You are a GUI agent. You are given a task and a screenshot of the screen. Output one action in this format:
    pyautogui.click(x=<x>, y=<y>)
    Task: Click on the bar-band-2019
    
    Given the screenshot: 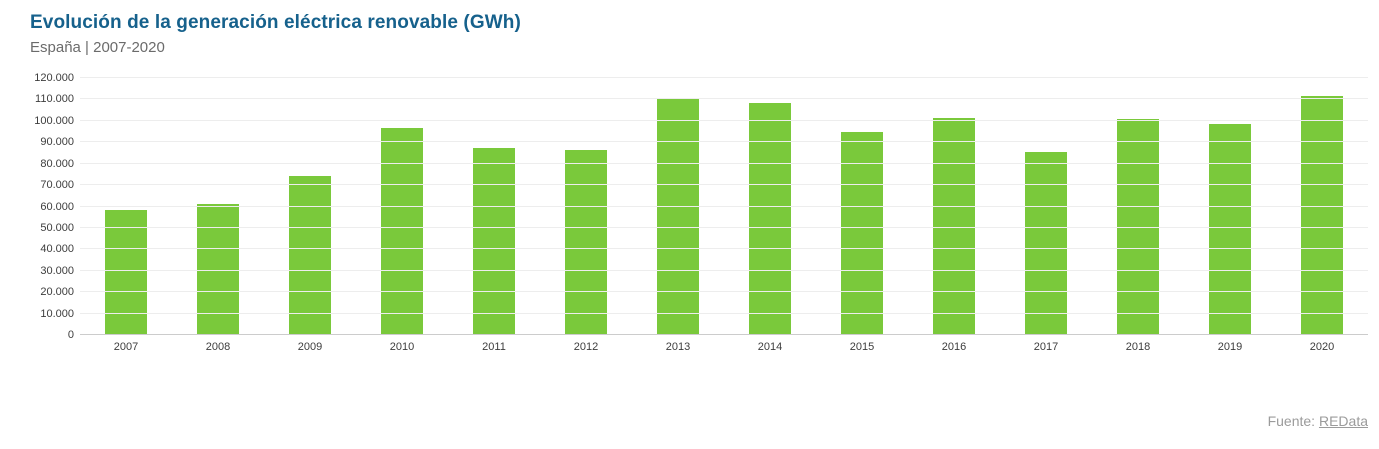 What is the action you would take?
    pyautogui.click(x=1230, y=206)
    